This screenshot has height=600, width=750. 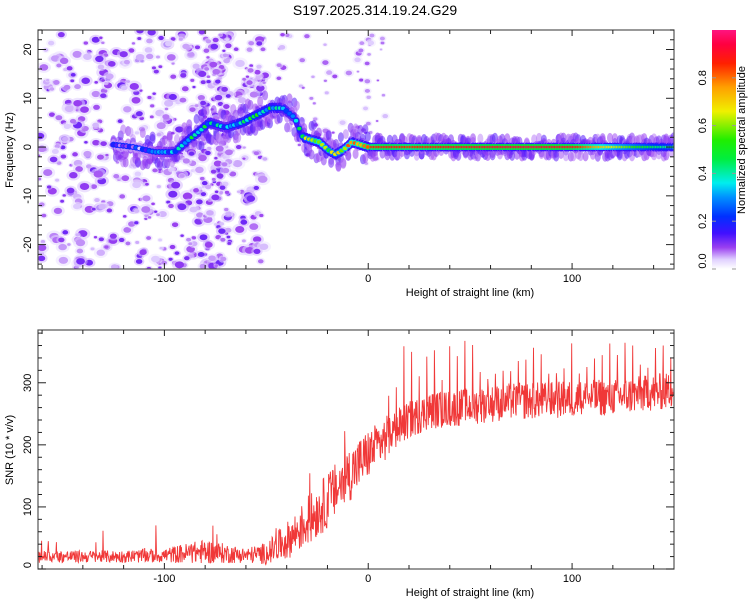 What do you see at coordinates (368, 147) in the screenshot?
I see `ridge-point` at bounding box center [368, 147].